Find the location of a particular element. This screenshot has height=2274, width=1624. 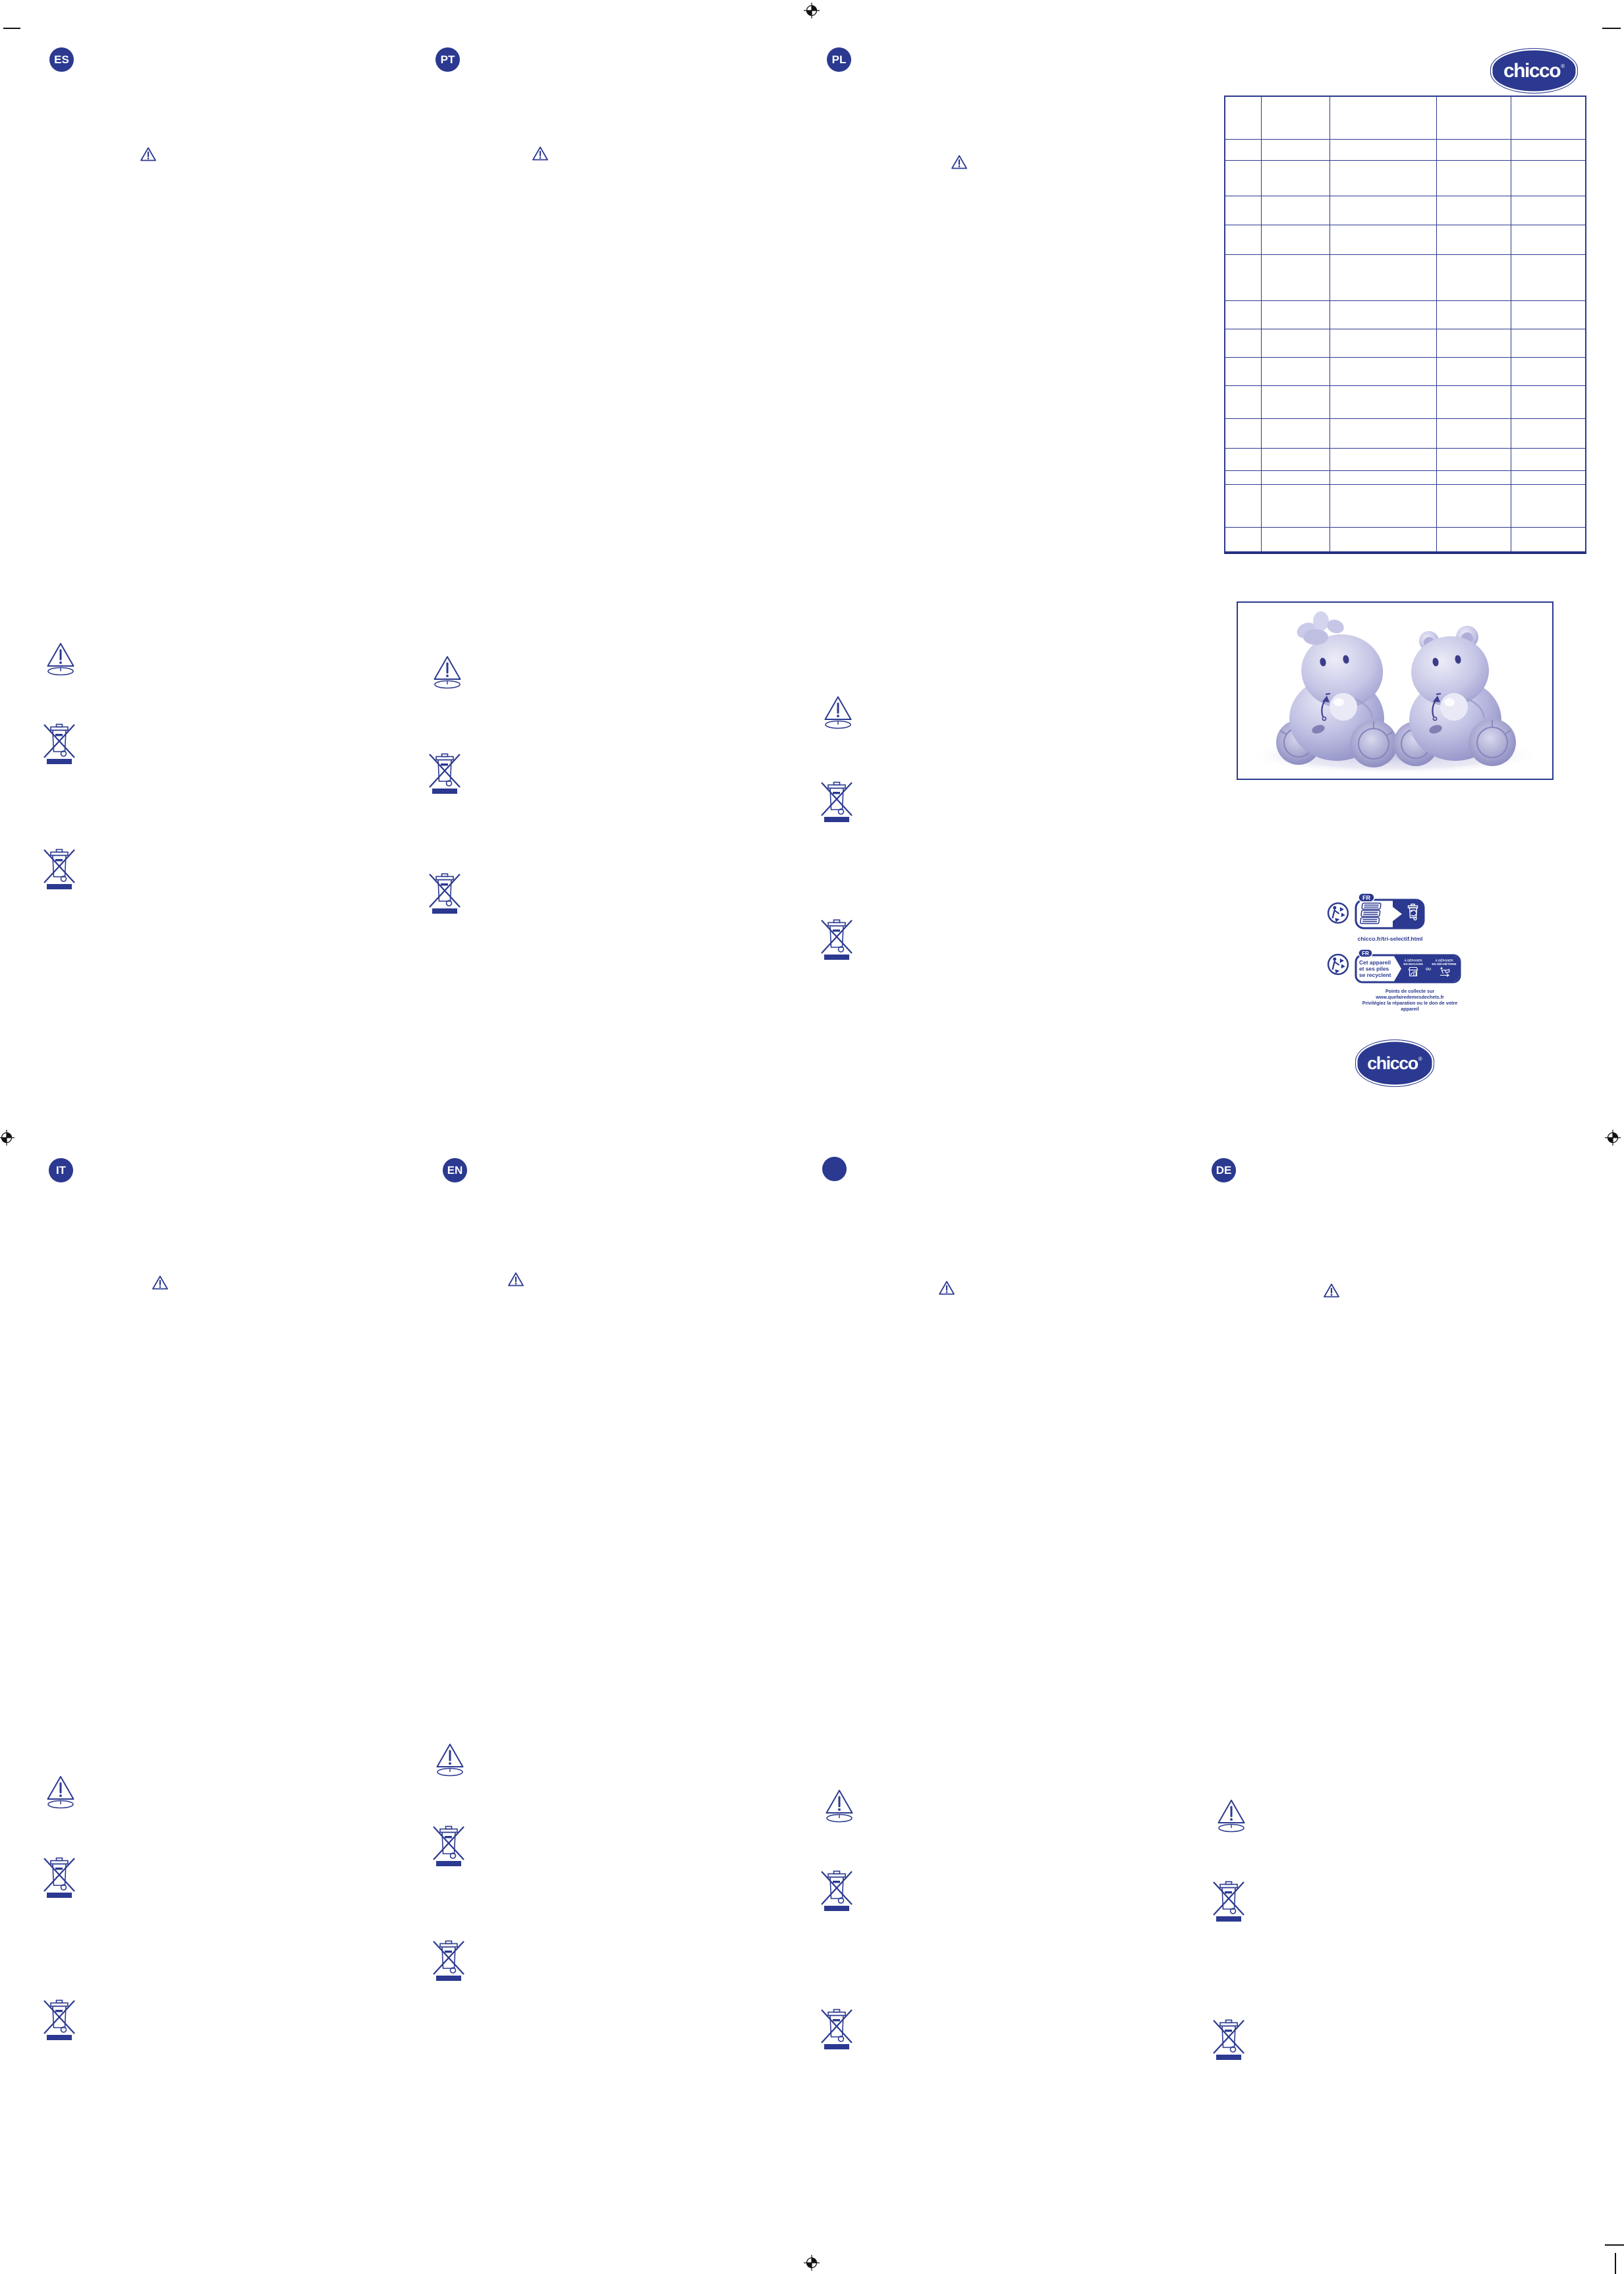

sorting-label-caption: chicco.fr/tri-selectif.html is located at coordinates (1390, 938).